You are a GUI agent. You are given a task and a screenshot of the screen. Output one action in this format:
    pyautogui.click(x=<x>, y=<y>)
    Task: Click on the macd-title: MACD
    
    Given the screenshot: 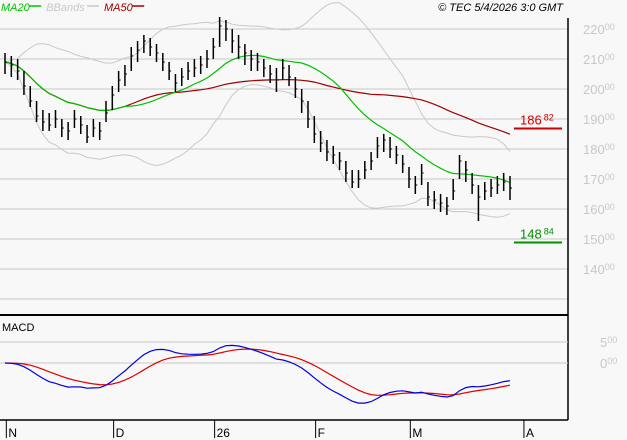 What is the action you would take?
    pyautogui.click(x=18, y=328)
    